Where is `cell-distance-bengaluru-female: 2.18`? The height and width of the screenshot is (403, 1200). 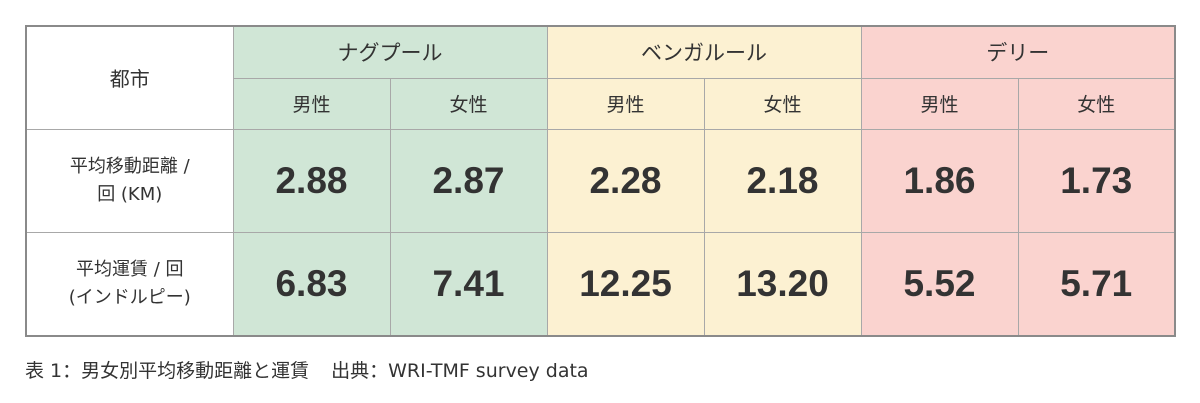
cell-distance-bengaluru-female: 2.18 is located at coordinates (782, 180).